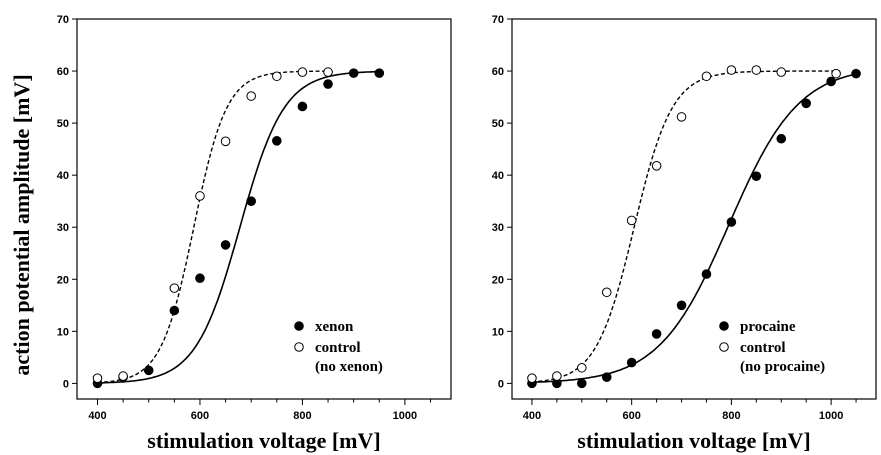 Image resolution: width=881 pixels, height=455 pixels. Describe the element at coordinates (21, 224) in the screenshot. I see `y-axis-label: action potential amplitude [mV]` at that location.